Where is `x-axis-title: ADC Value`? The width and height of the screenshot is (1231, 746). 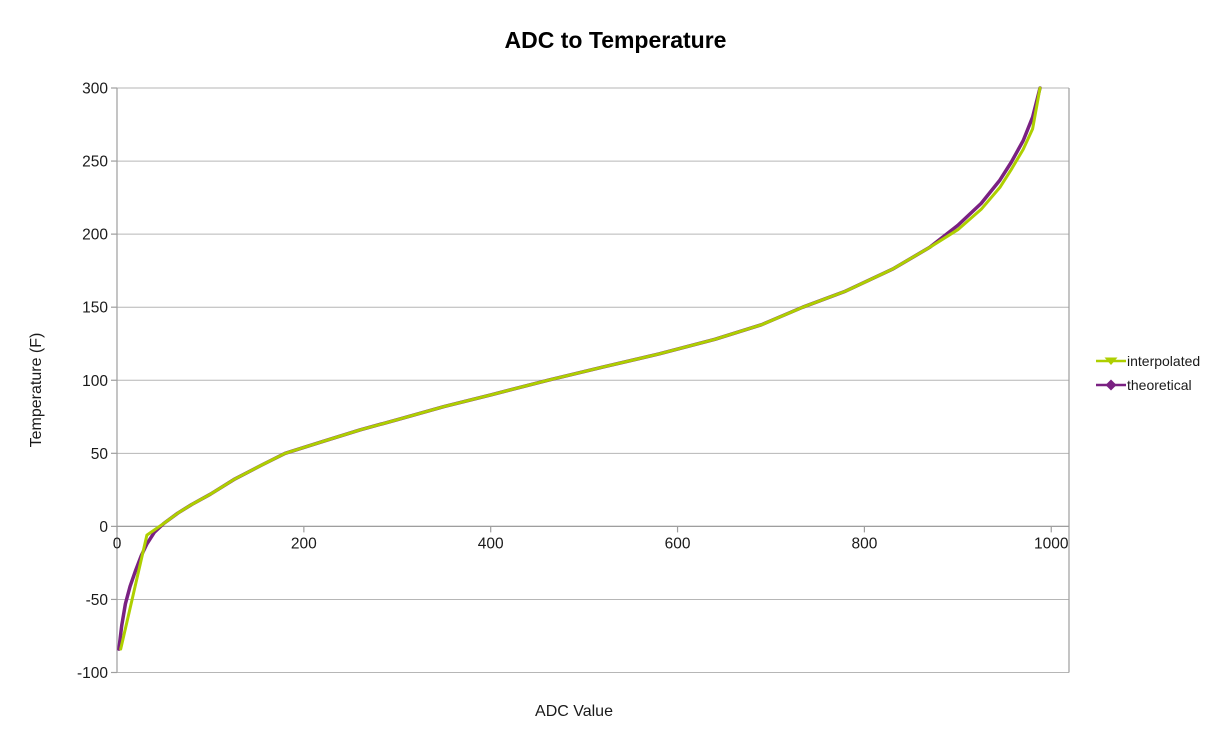 x-axis-title: ADC Value is located at coordinates (574, 711).